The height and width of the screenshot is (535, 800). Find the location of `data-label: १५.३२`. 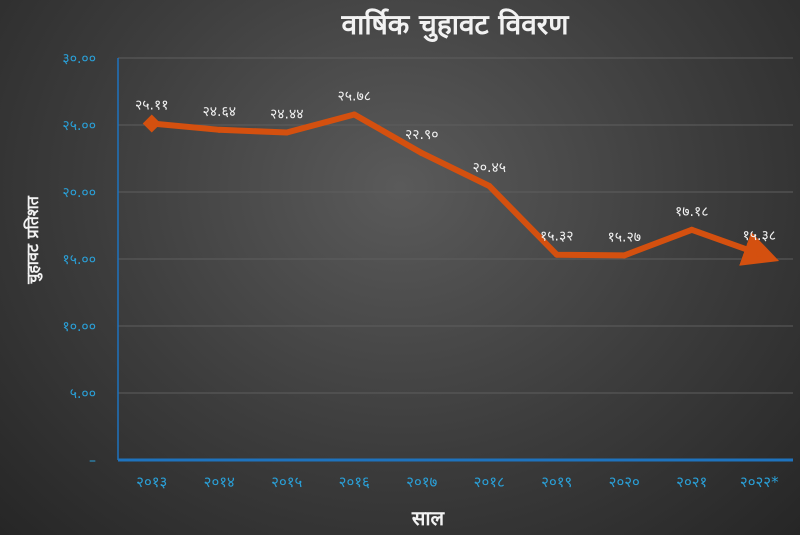

data-label: १५.३२ is located at coordinates (557, 237).